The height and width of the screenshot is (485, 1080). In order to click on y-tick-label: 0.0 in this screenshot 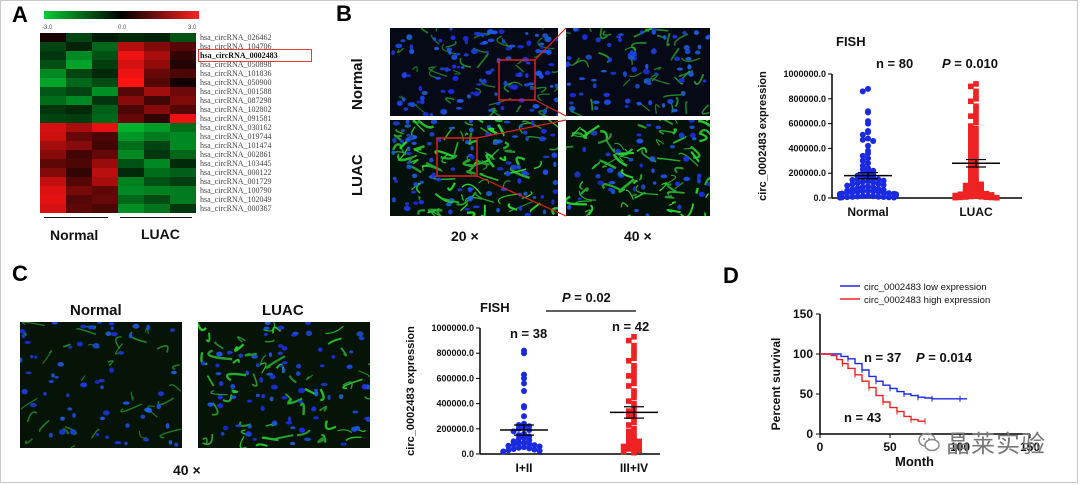, I will do `click(819, 198)`.